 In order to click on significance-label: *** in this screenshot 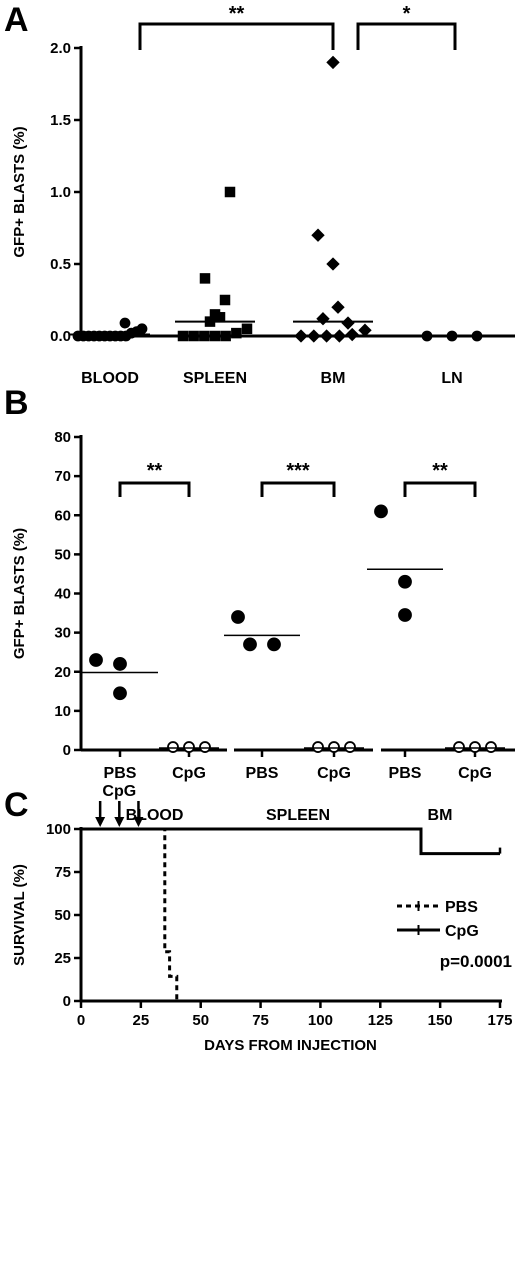, I will do `click(298, 471)`.